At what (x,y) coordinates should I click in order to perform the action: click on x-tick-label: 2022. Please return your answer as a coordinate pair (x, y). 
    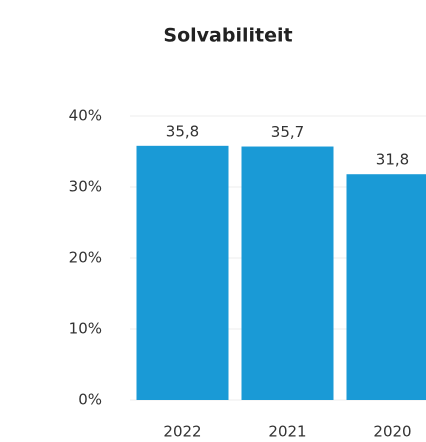
    Looking at the image, I should click on (182, 432).